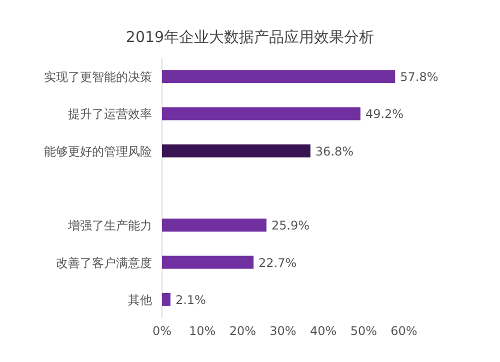 This screenshot has height=362, width=500. Describe the element at coordinates (242, 331) in the screenshot. I see `x-tick-label: 20%` at that location.